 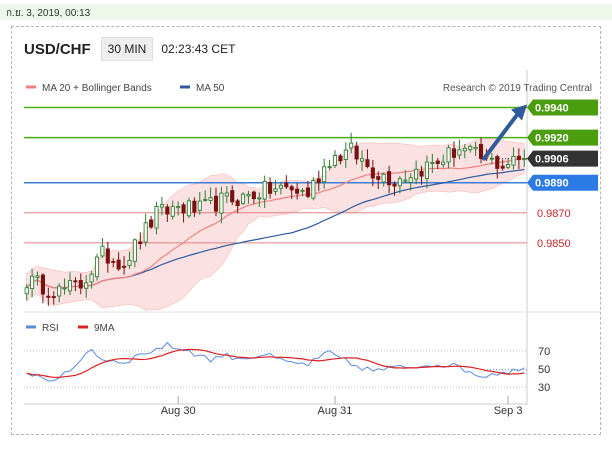 I want to click on price-label-support: 0.9850, so click(x=554, y=244).